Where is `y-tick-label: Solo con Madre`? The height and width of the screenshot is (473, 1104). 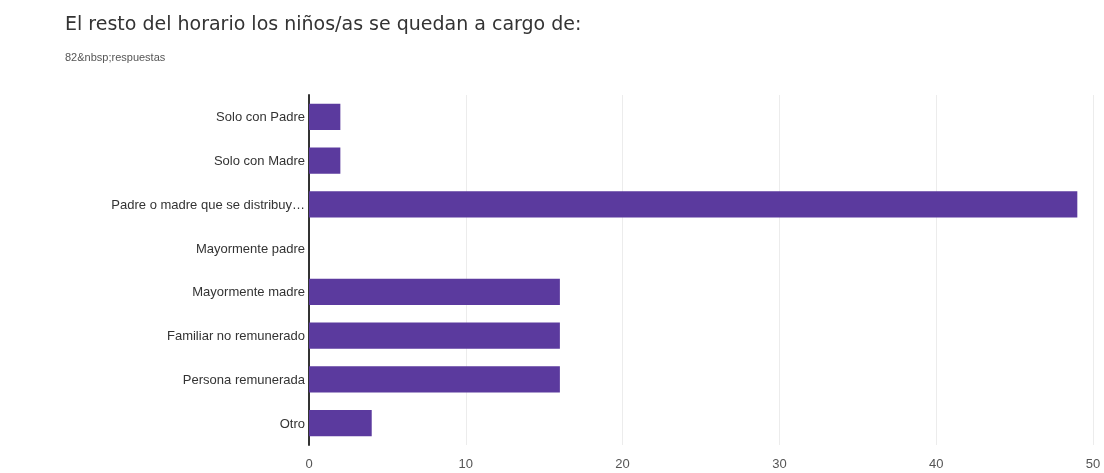 y-tick-label: Solo con Madre is located at coordinates (259, 161).